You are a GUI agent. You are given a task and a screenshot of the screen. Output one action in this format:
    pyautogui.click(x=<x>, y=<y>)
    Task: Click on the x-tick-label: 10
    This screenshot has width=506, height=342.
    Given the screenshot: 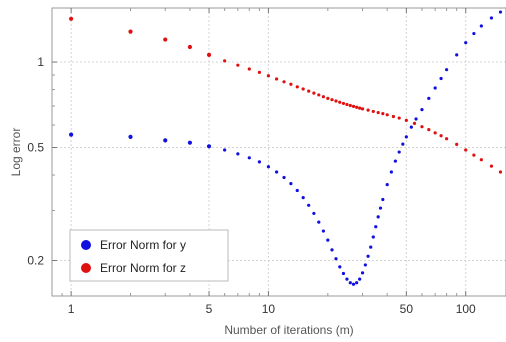 What is the action you would take?
    pyautogui.click(x=269, y=309)
    